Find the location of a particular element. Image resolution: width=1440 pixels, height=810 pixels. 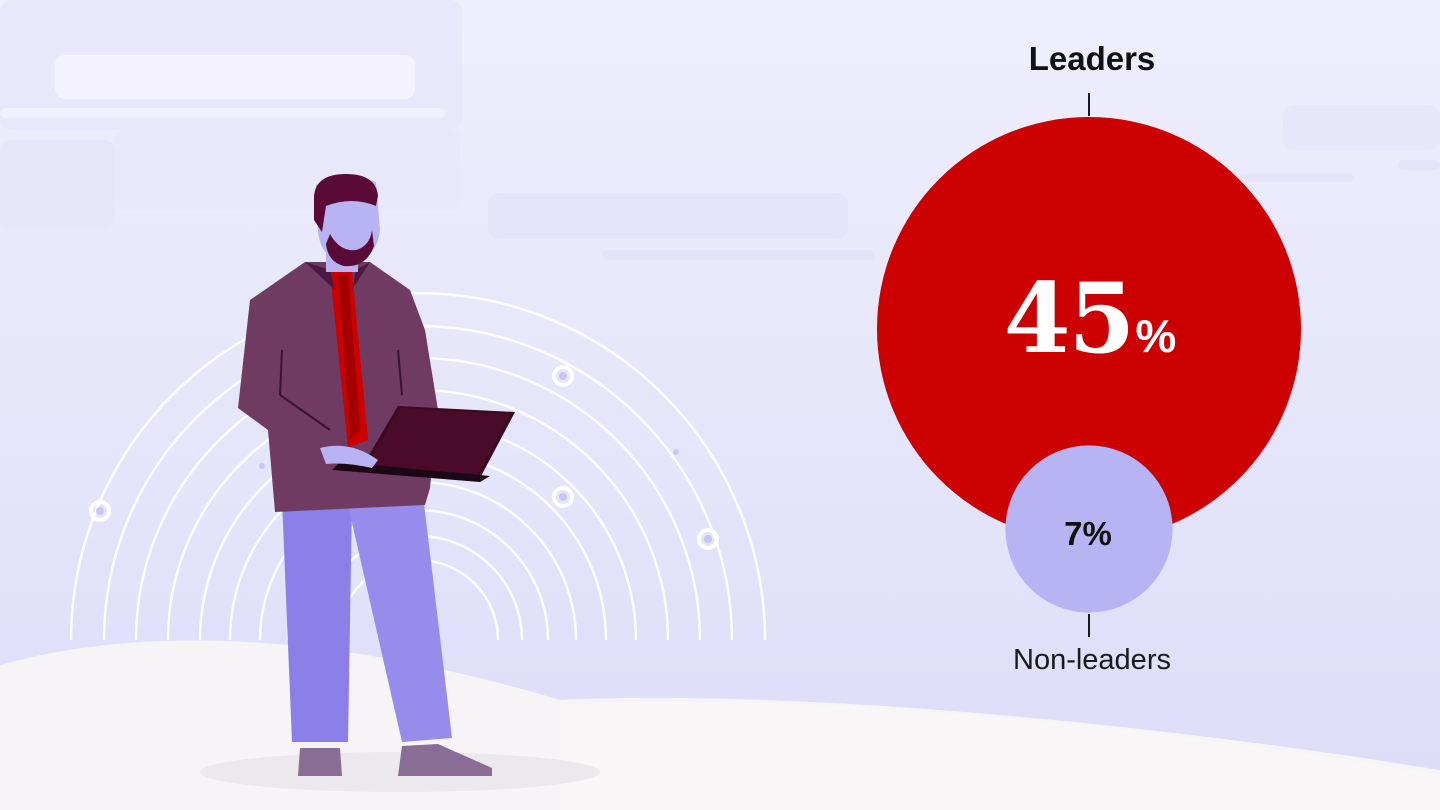

bubble-nonleaders is located at coordinates (1089, 529).